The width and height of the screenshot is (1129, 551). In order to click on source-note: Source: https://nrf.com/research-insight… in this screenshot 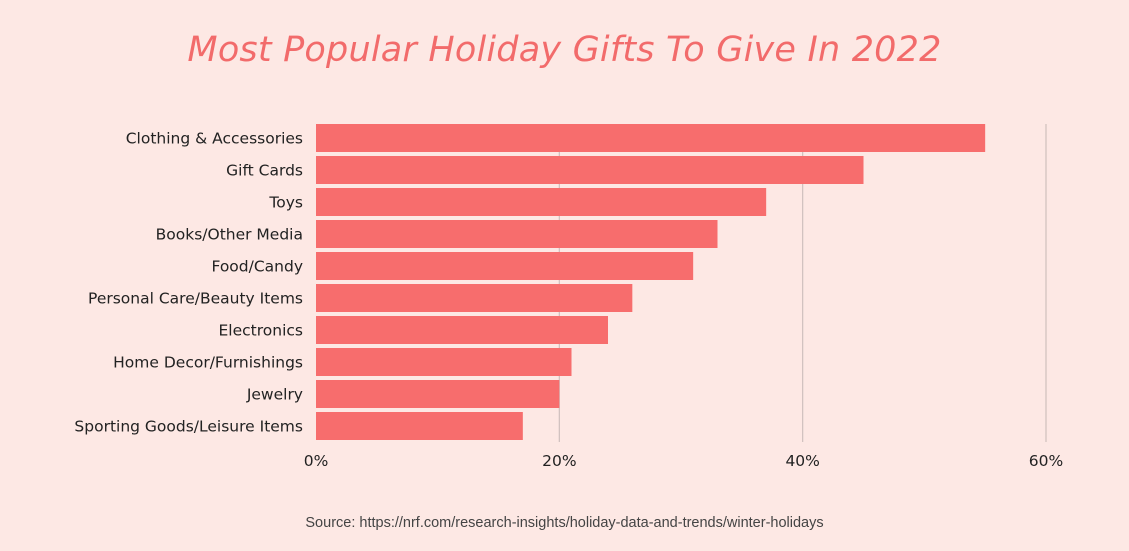, I will do `click(564, 523)`.